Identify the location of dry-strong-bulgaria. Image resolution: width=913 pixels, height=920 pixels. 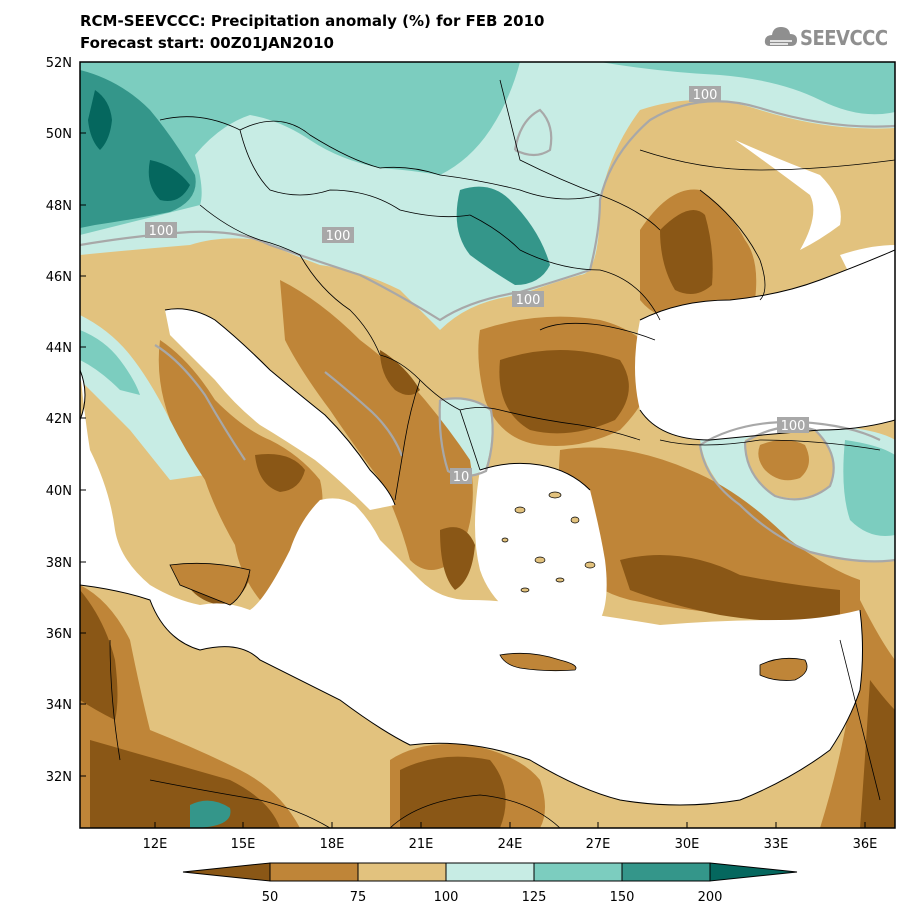
(564, 392).